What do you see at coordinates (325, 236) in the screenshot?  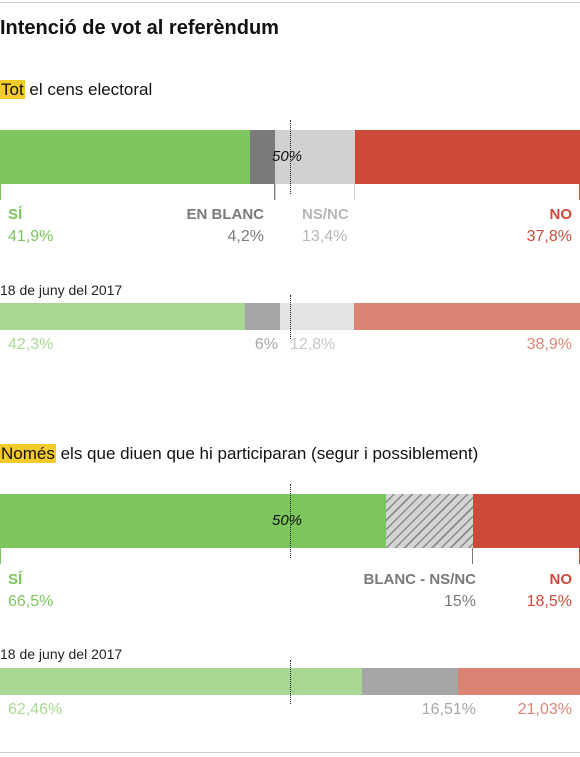 I see `section-1-nsnc-value: 13,4%` at bounding box center [325, 236].